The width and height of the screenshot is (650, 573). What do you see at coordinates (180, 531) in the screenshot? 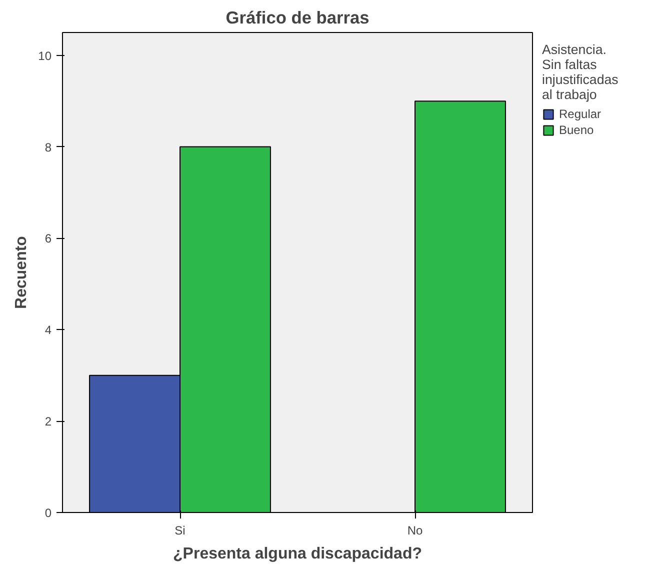
I see `x-tick-label: Si` at bounding box center [180, 531].